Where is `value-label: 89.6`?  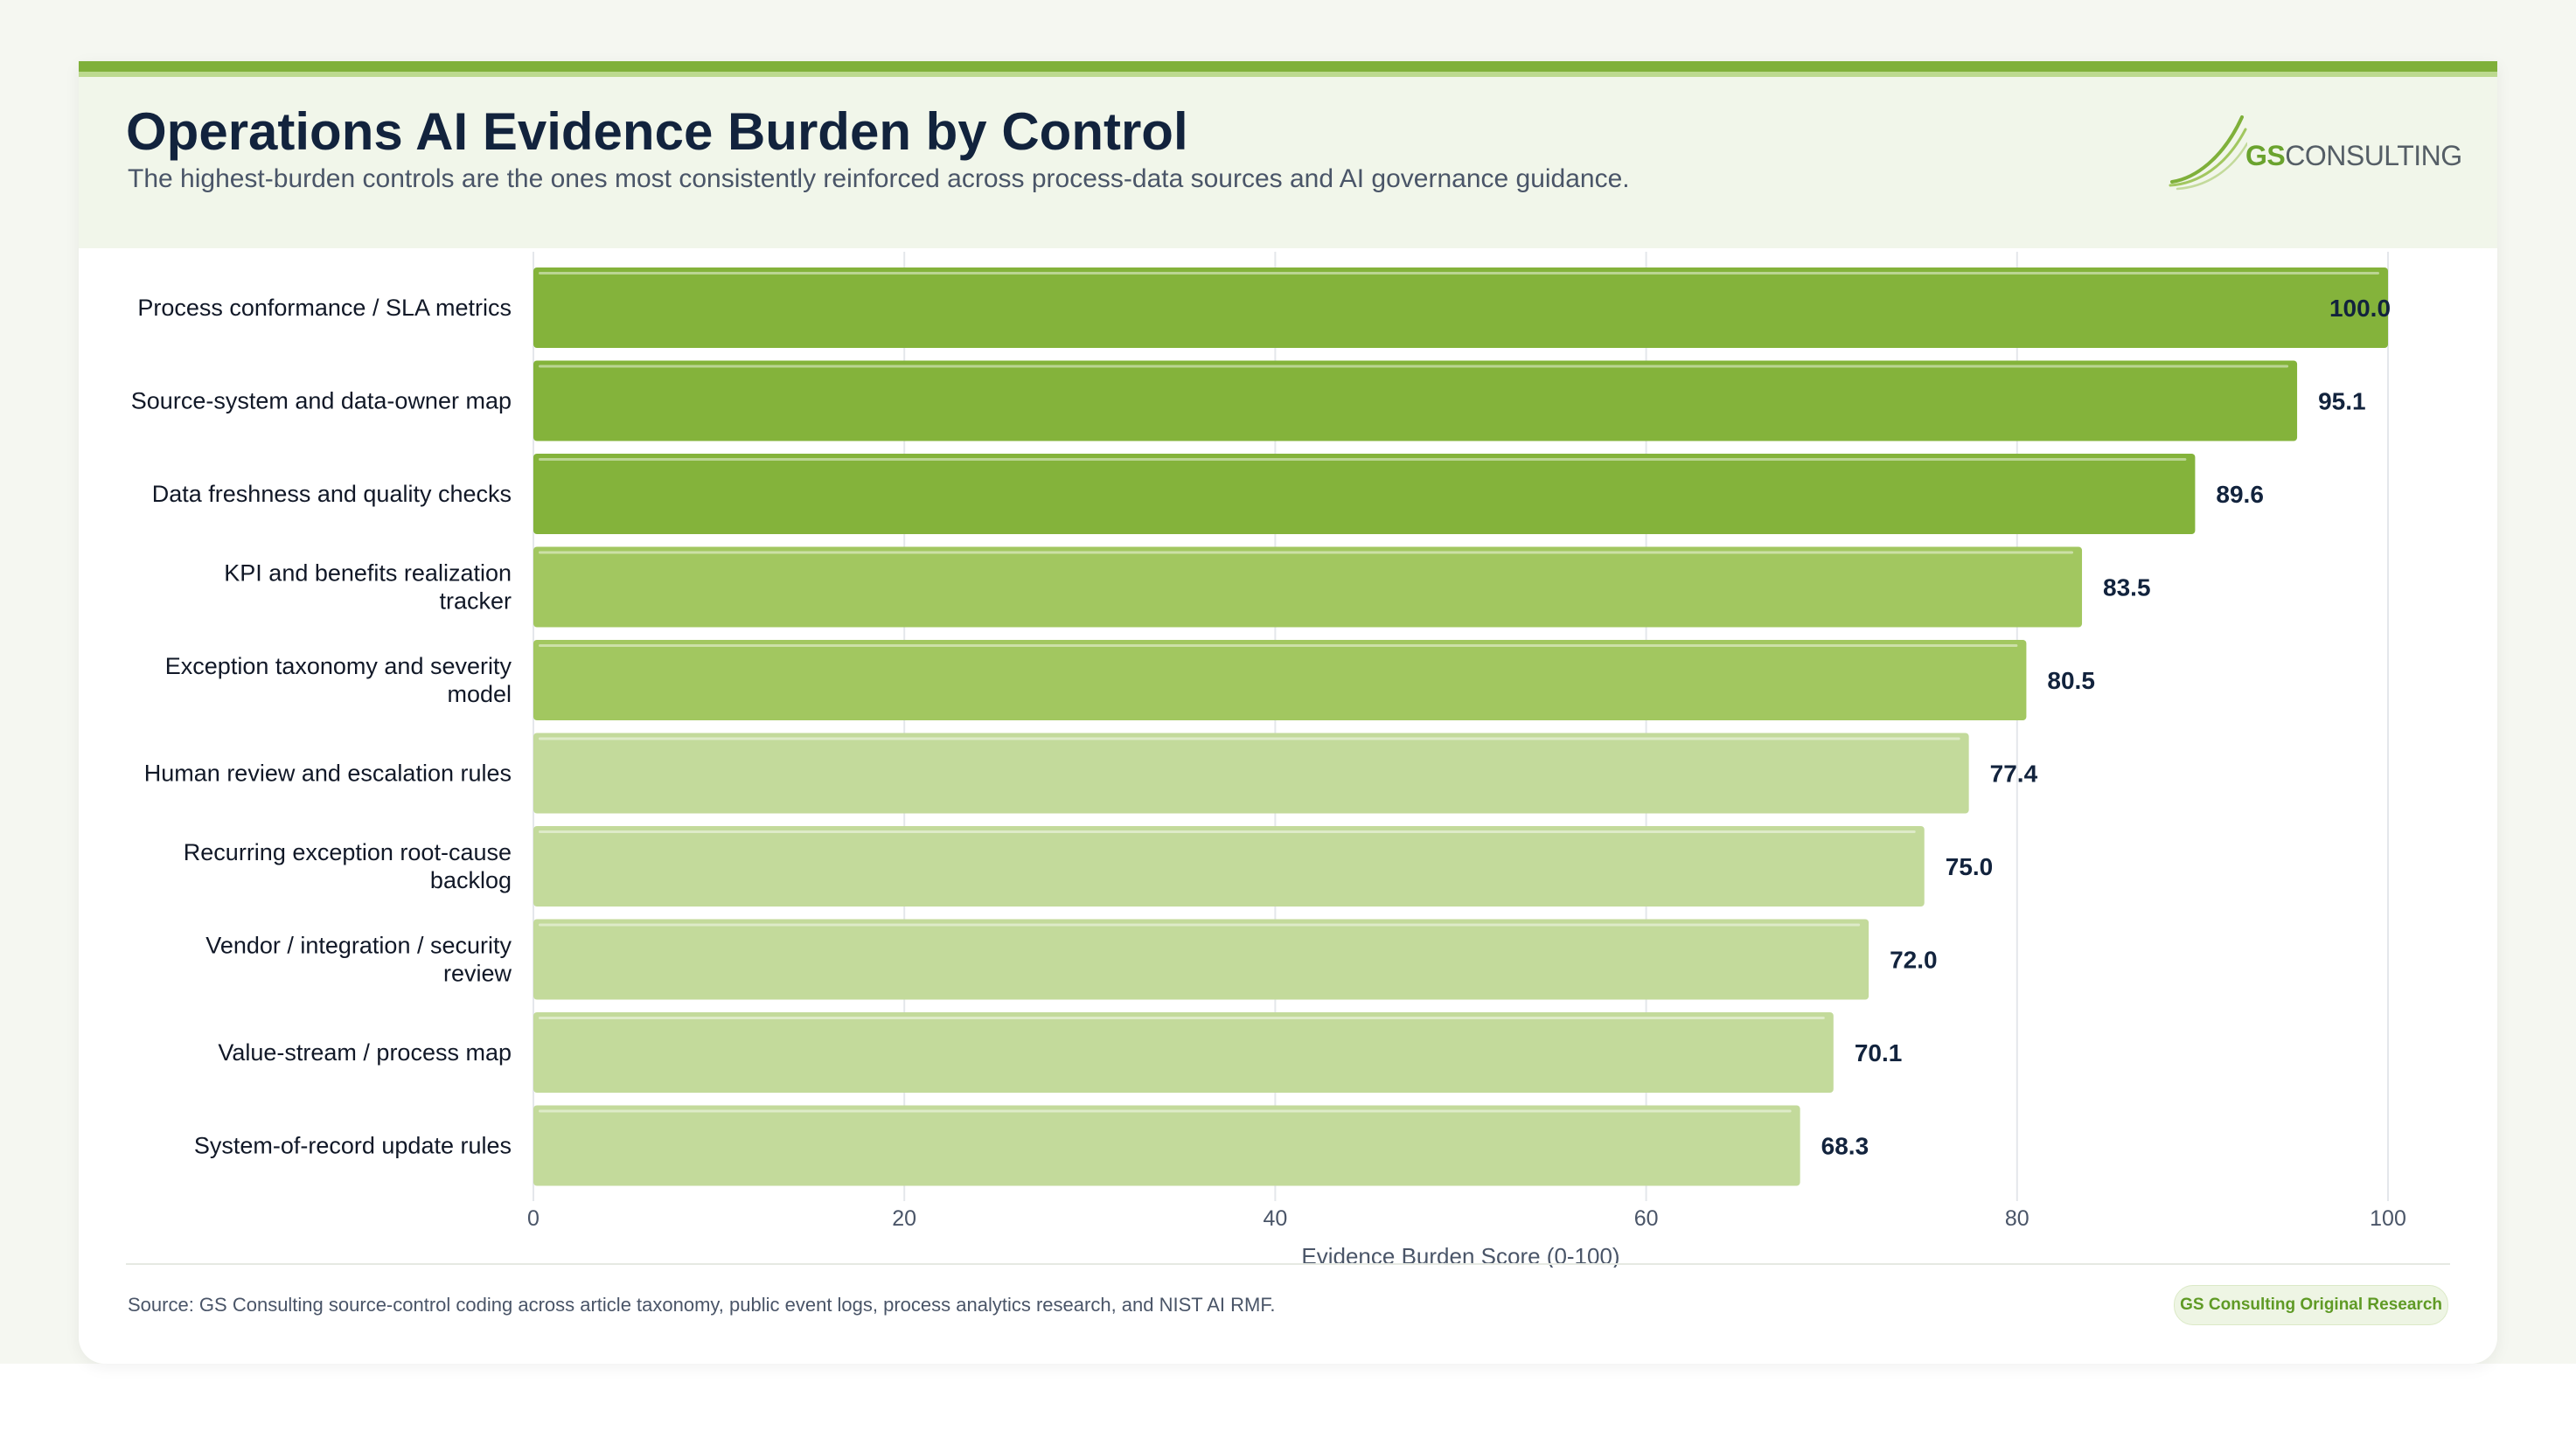
value-label: 89.6 is located at coordinates (2240, 494).